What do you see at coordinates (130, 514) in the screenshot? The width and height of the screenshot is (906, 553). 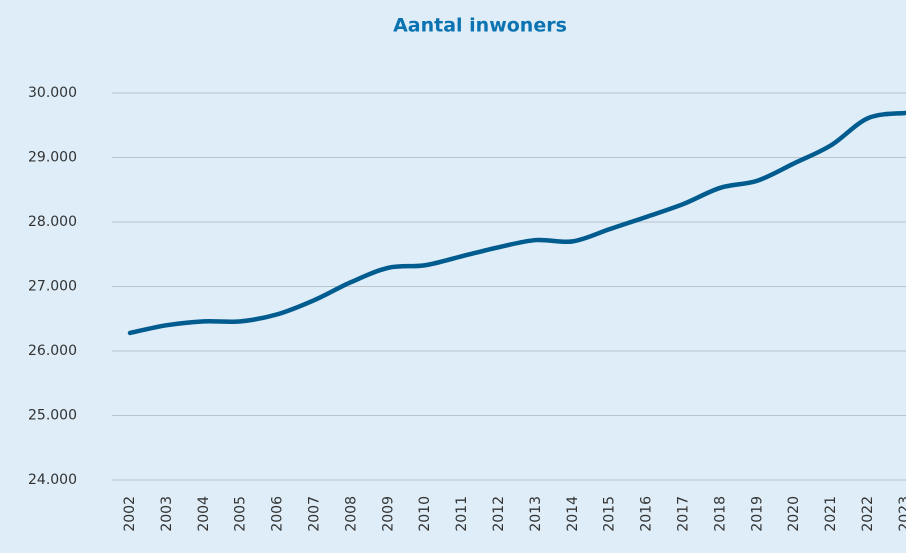 I see `x-tick-label: 2002` at bounding box center [130, 514].